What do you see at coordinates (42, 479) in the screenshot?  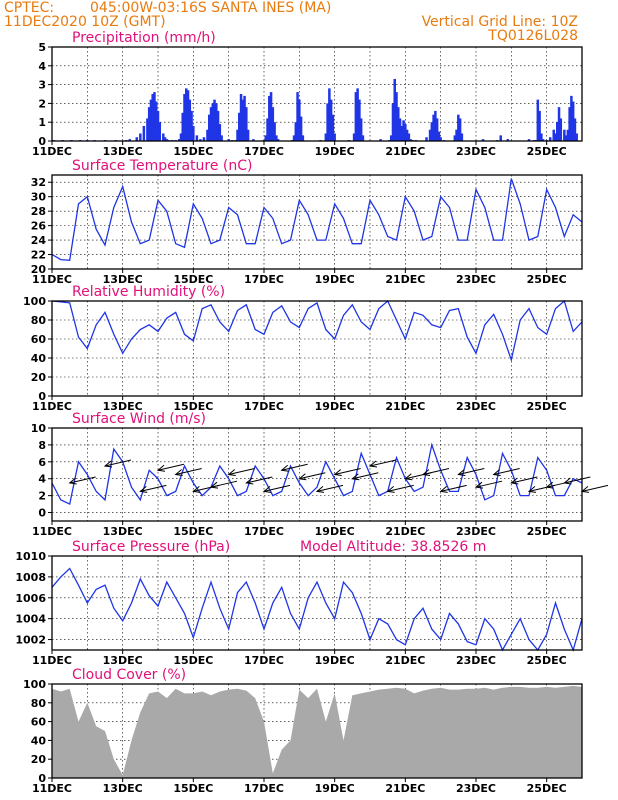 I see `y-tick-label: 4` at bounding box center [42, 479].